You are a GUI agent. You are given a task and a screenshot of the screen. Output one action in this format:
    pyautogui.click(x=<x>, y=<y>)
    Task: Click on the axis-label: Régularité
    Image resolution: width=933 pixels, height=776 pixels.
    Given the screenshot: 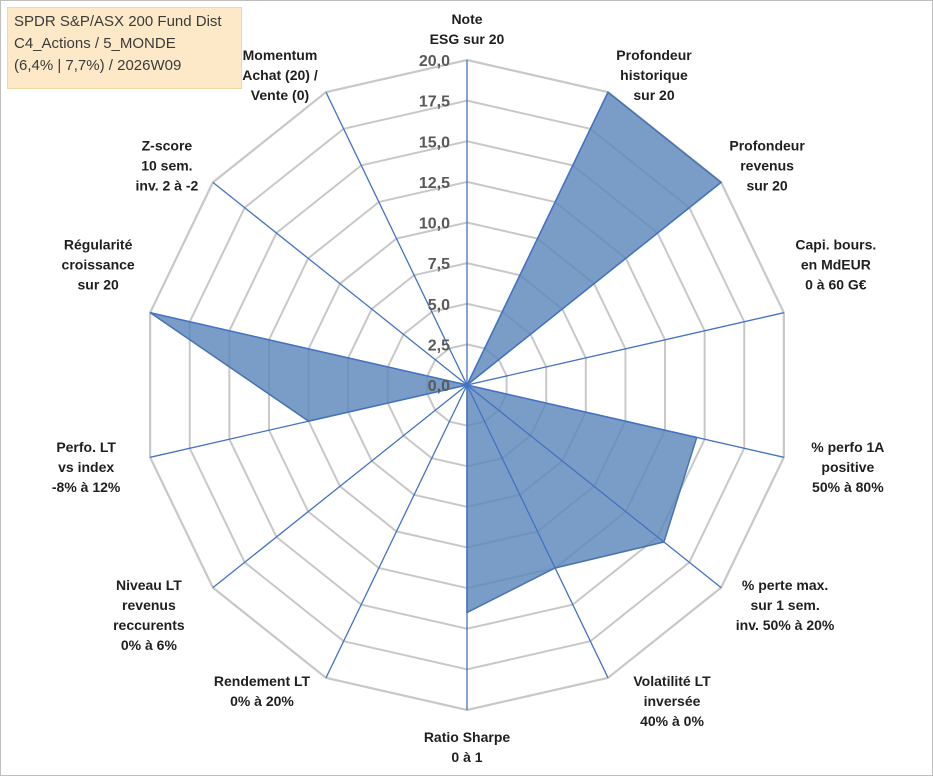 What is the action you would take?
    pyautogui.click(x=98, y=244)
    